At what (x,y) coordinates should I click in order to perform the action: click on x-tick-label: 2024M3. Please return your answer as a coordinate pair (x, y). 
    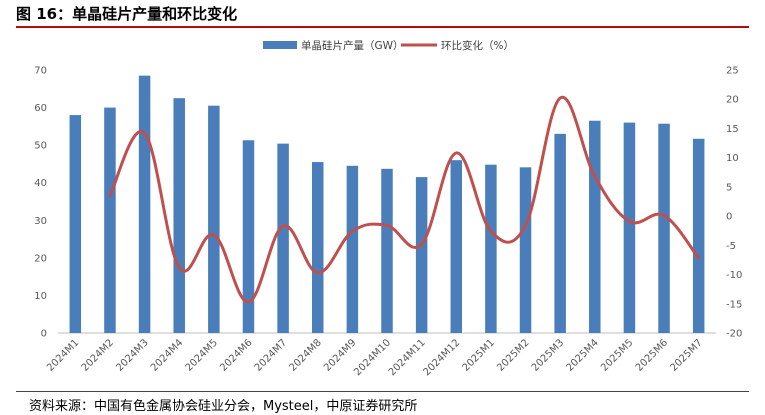
    Looking at the image, I should click on (132, 355).